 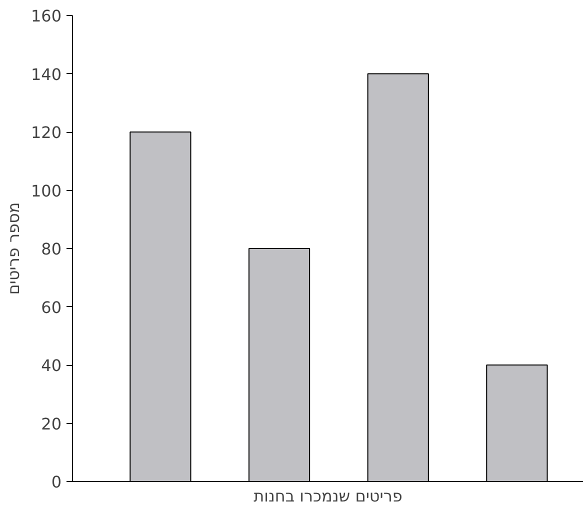 What do you see at coordinates (328, 496) in the screenshot?
I see `x-axis-title: פריטים שנמכרו בחנות` at bounding box center [328, 496].